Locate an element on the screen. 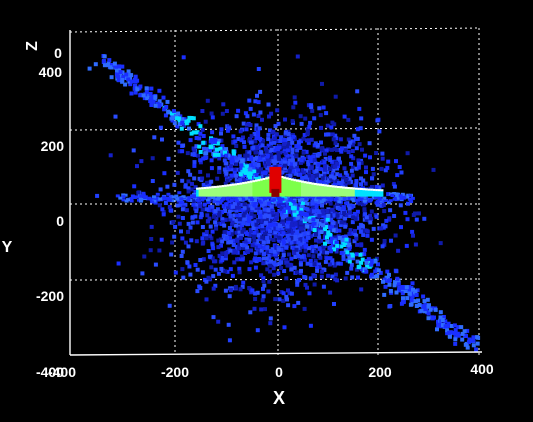 The width and height of the screenshot is (533, 422). y-axis-label: Y is located at coordinates (7, 247).